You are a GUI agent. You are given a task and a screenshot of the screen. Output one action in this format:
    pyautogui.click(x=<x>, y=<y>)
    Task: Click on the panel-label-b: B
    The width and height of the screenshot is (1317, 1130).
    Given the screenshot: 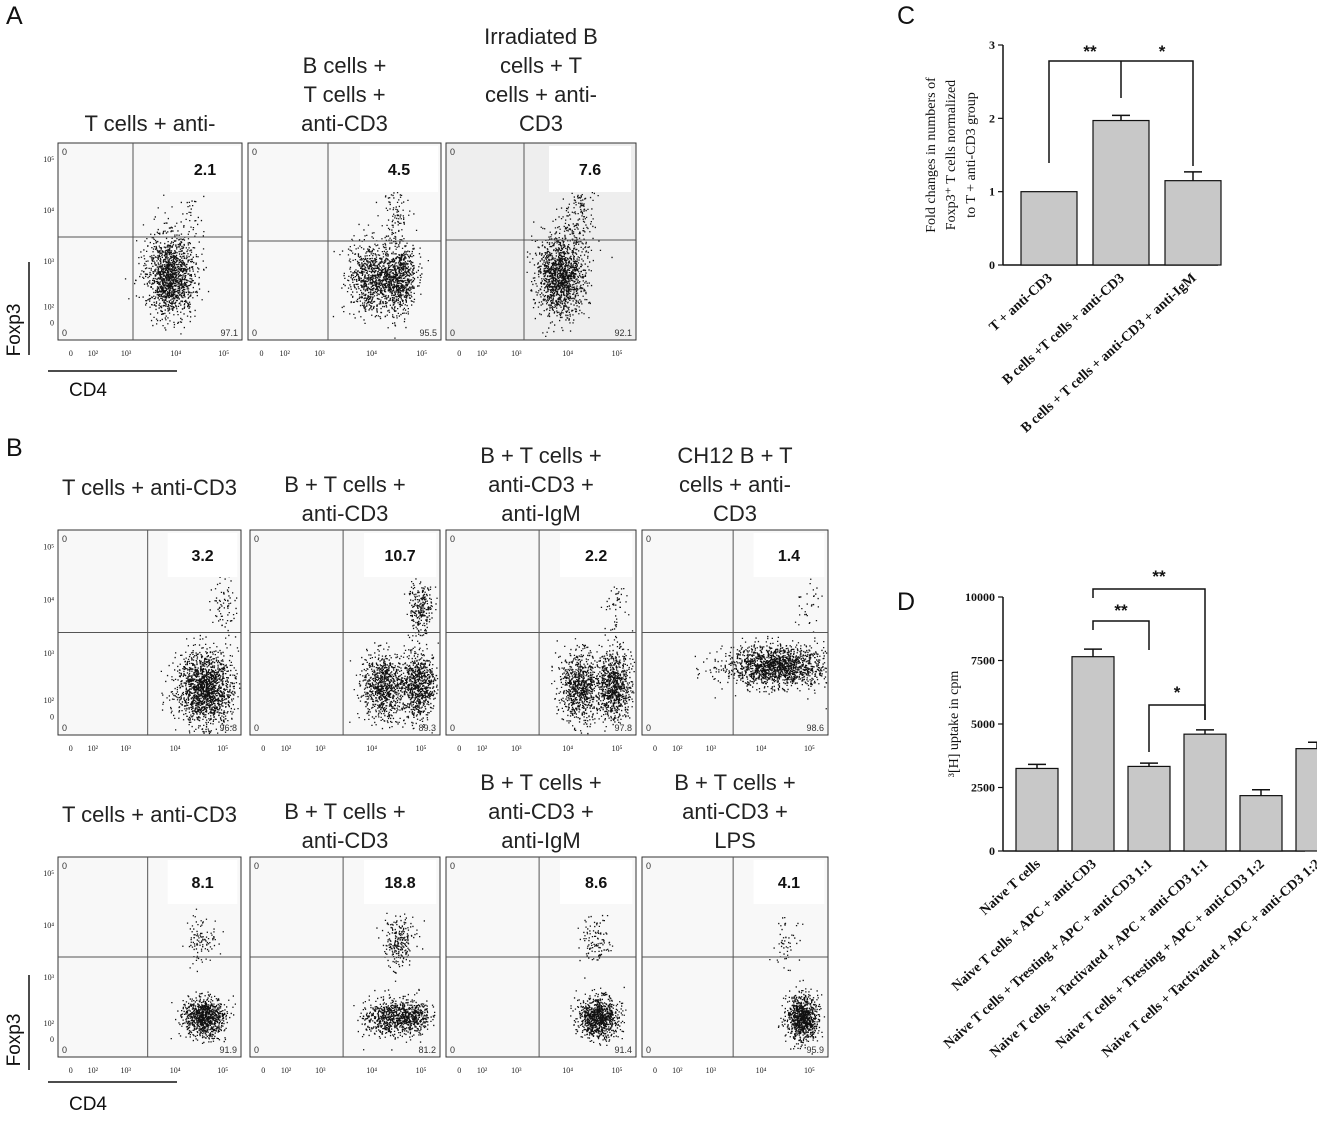 What is the action you would take?
    pyautogui.click(x=14, y=448)
    